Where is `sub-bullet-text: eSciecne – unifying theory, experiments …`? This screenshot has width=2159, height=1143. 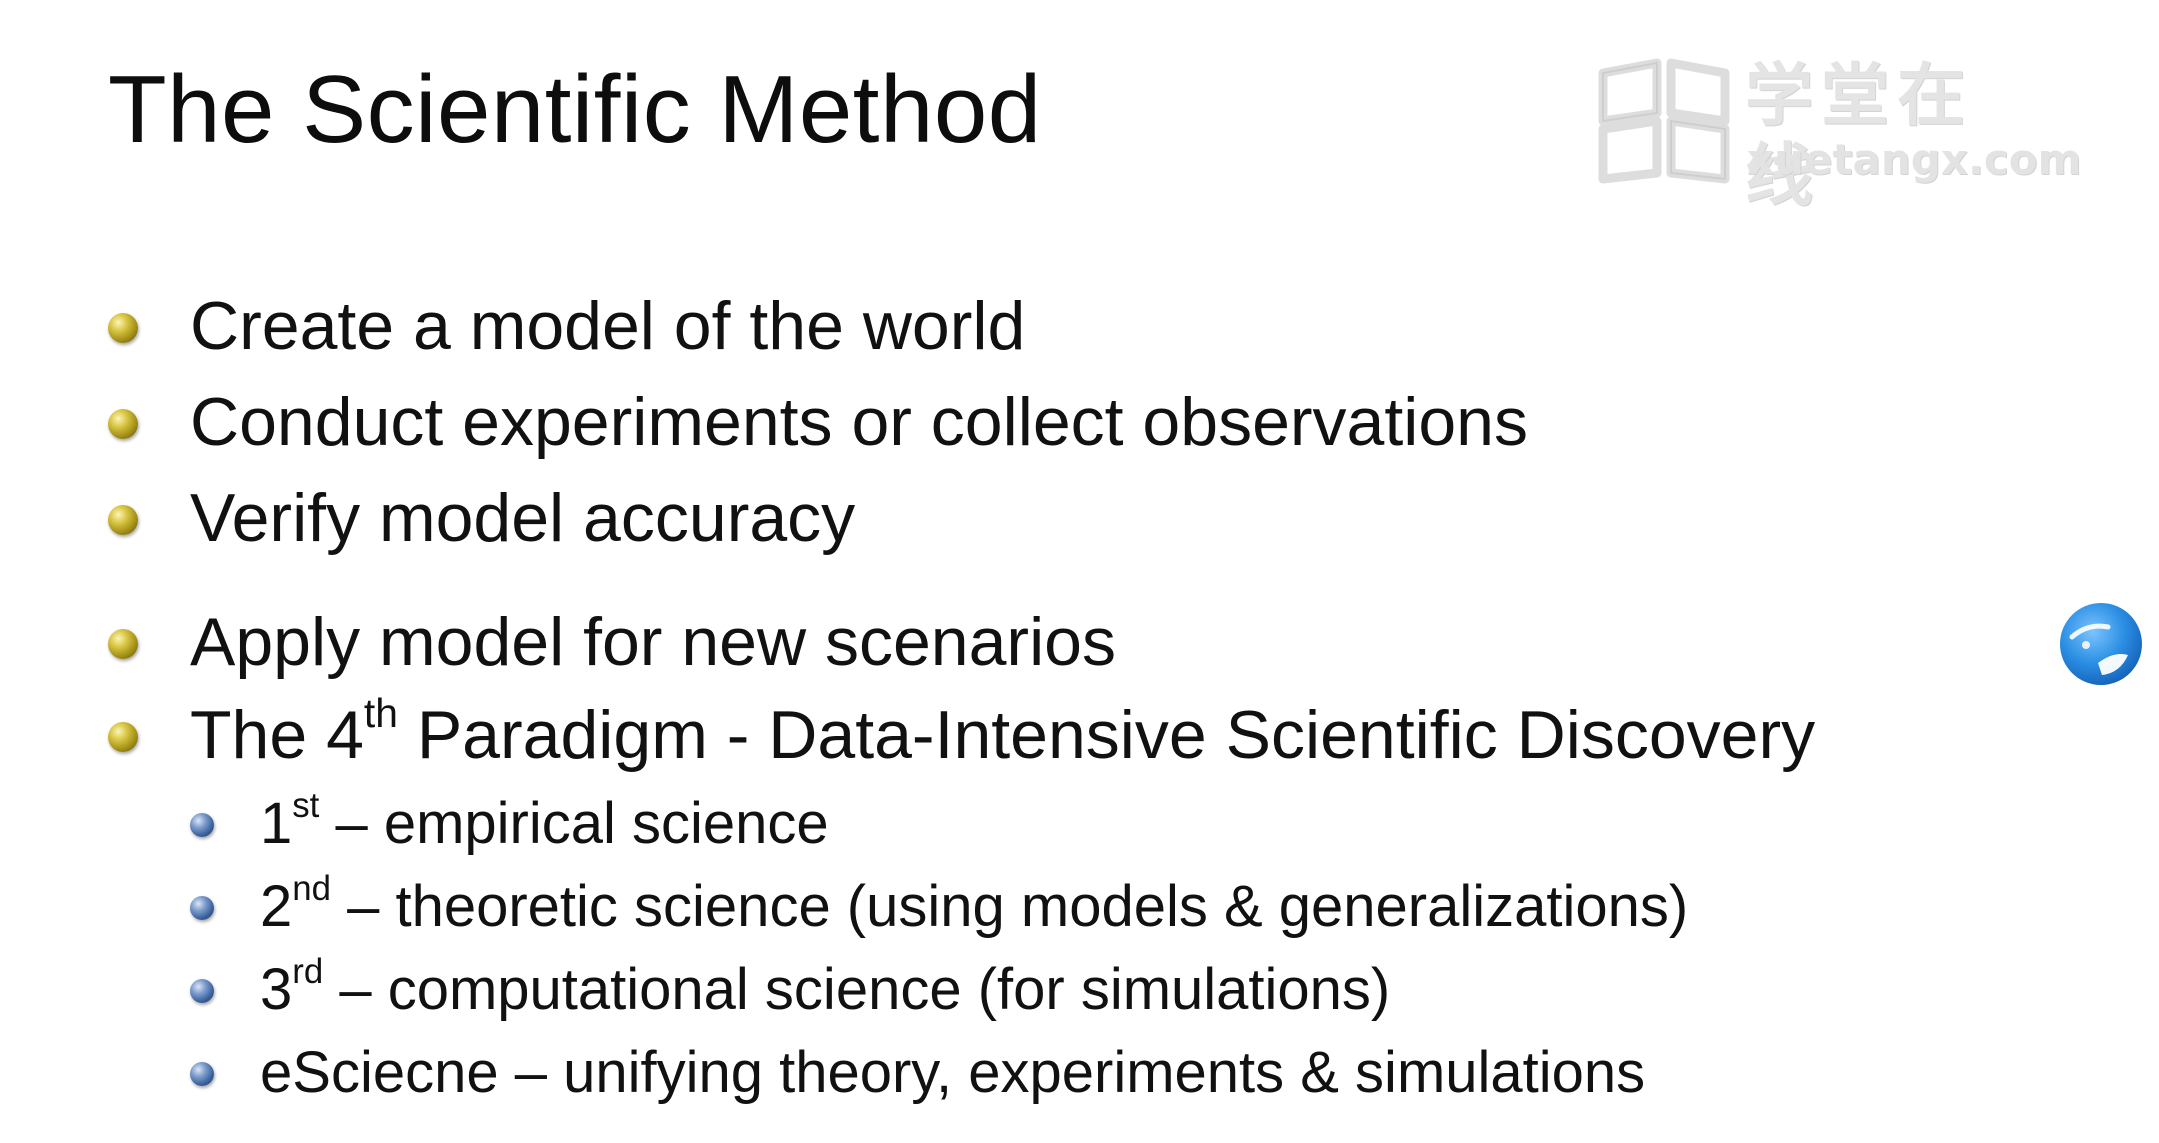
sub-bullet-text: eSciecne – unifying theory, experiments … is located at coordinates (953, 1072).